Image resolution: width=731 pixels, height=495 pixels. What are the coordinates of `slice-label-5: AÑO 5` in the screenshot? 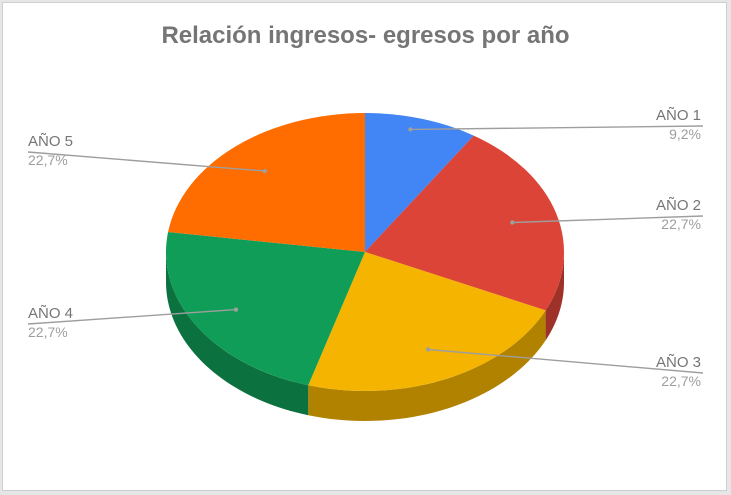 It's located at (50, 141).